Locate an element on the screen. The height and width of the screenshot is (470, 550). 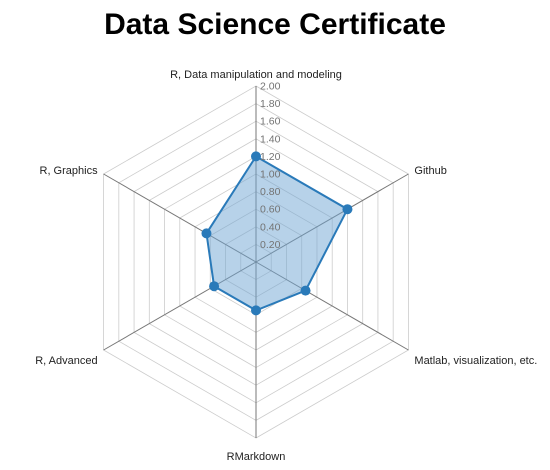
tick-label: 1.60 is located at coordinates (270, 122).